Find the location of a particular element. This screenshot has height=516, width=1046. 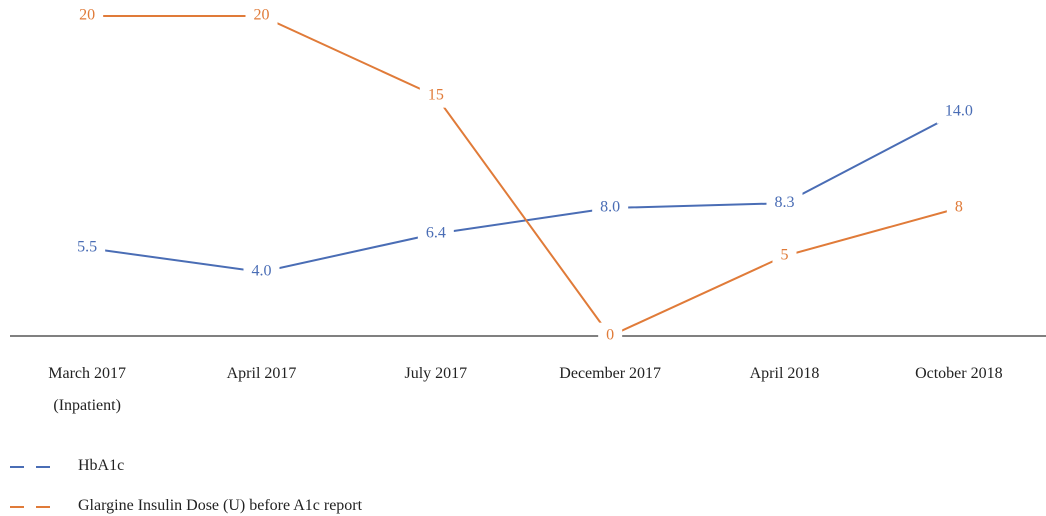

data-label-group: 14.0 is located at coordinates (958, 111).